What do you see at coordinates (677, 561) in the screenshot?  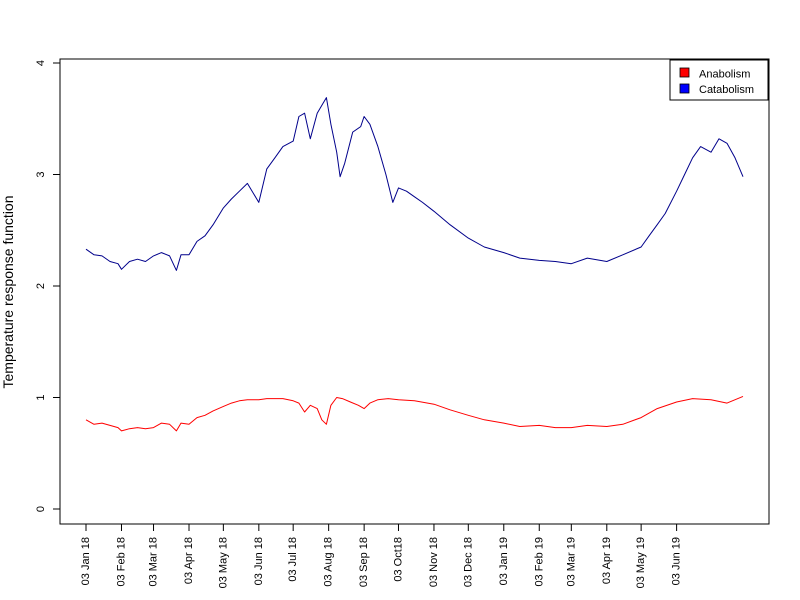 I see `x-tick-label: 03 Jun 19` at bounding box center [677, 561].